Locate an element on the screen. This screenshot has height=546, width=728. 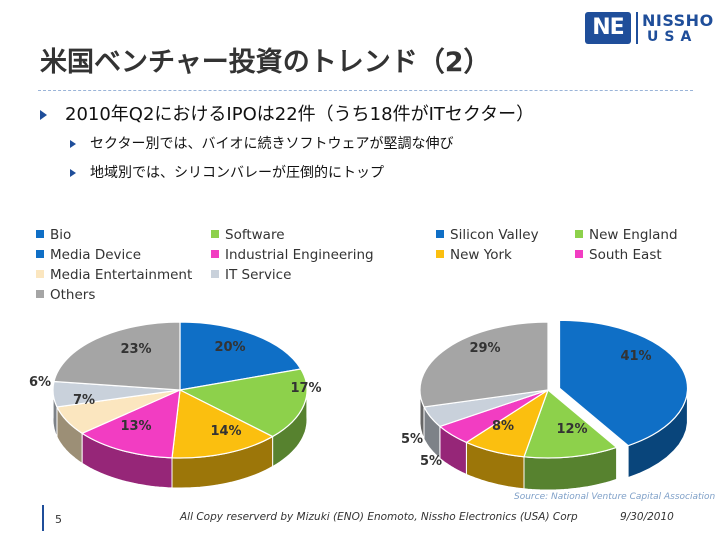
legend-item-south-east: South East is located at coordinates (618, 255).